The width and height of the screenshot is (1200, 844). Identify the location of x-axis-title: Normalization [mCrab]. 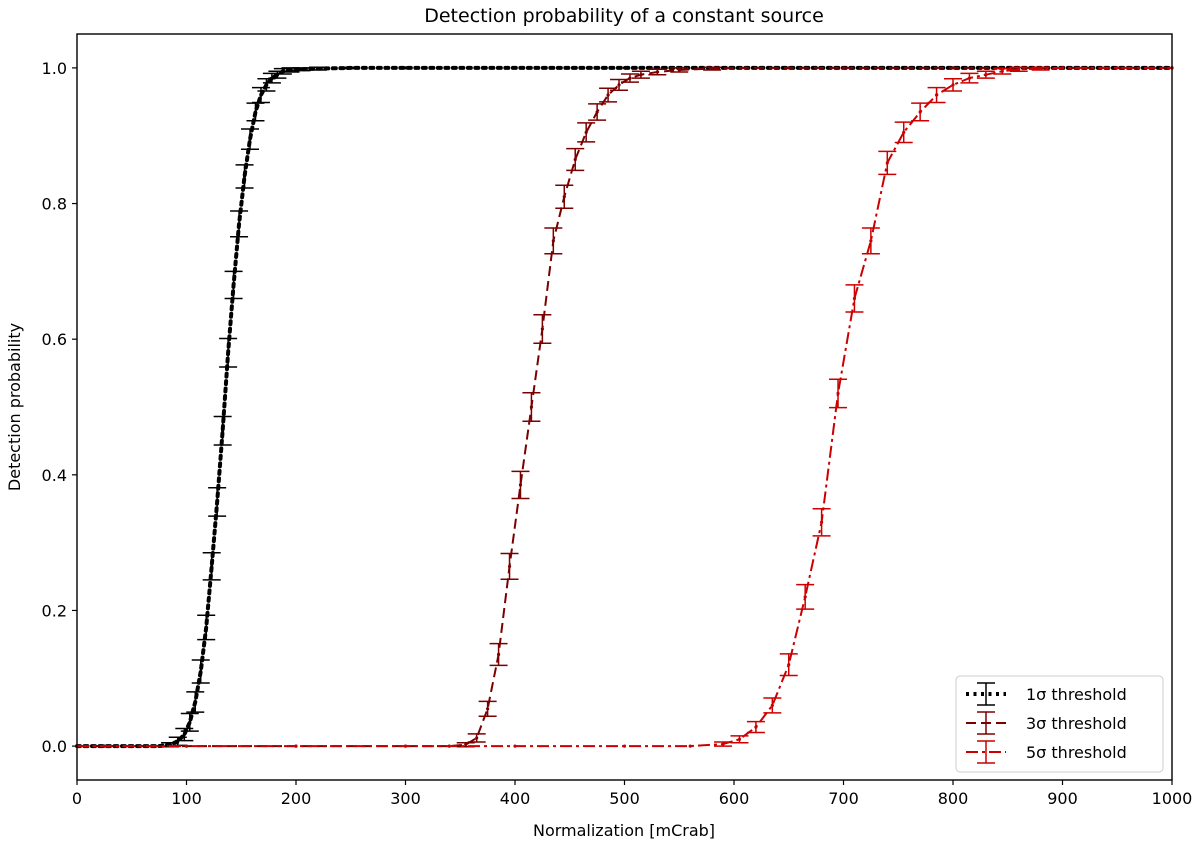
(624, 830).